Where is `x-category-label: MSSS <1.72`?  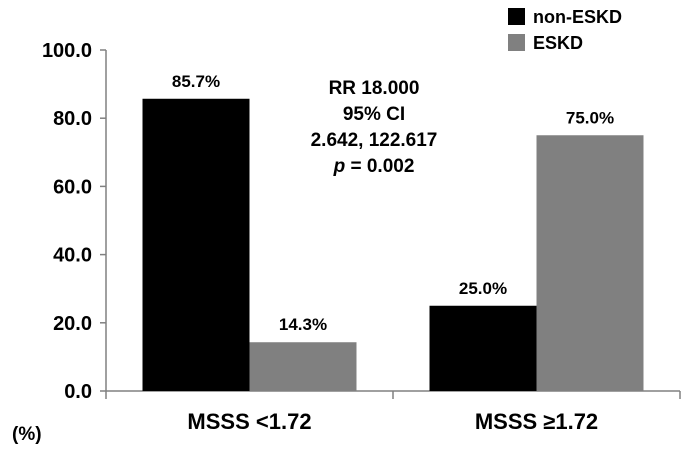 x-category-label: MSSS <1.72 is located at coordinates (249, 421).